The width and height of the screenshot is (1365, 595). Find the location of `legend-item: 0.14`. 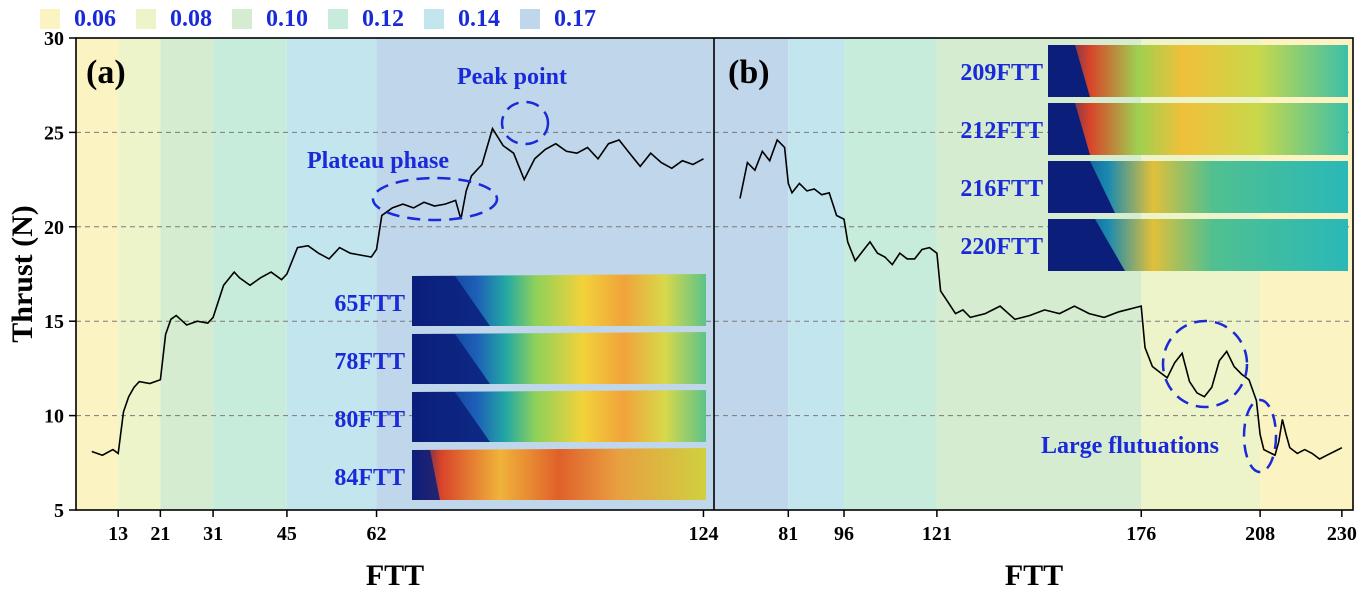

legend-item: 0.14 is located at coordinates (462, 19).